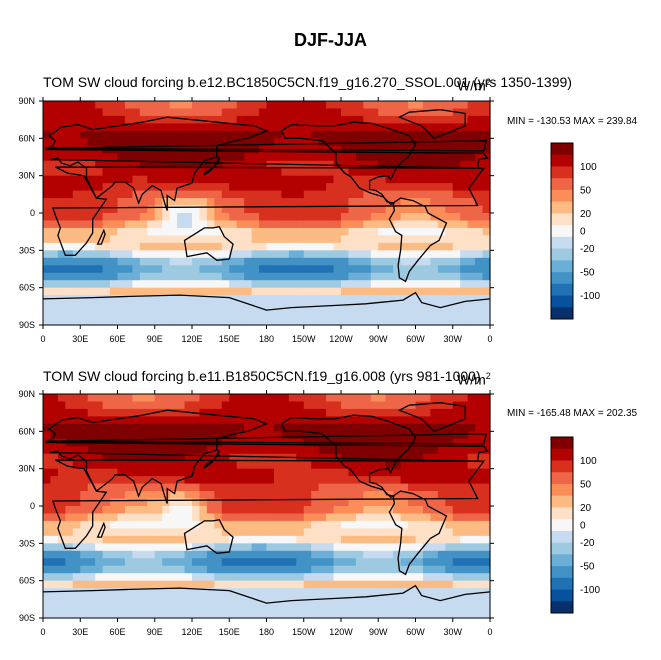 This screenshot has width=661, height=660. Describe the element at coordinates (590, 296) in the screenshot. I see `colorbar-label: -100` at that location.